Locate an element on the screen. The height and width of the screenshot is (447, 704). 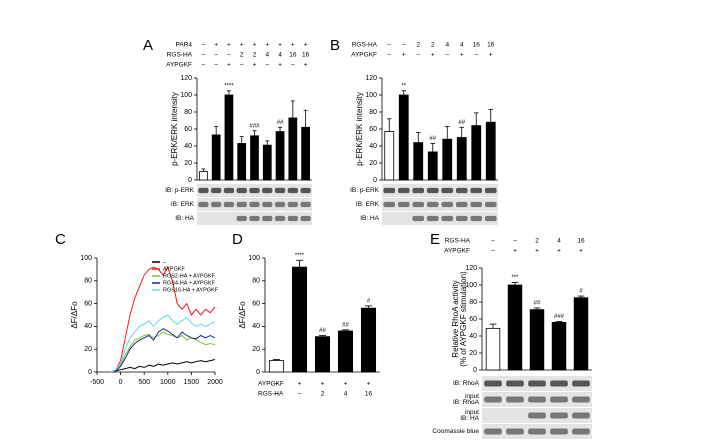
significance-label: **** is located at coordinates (300, 256).